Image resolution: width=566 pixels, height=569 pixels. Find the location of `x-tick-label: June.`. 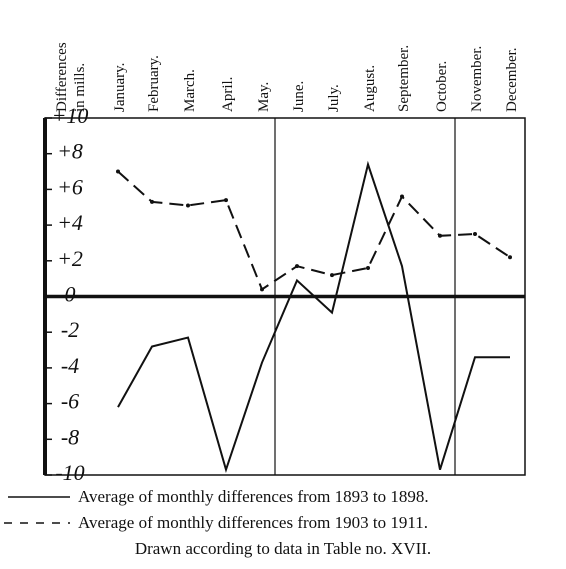

x-tick-label: June. is located at coordinates (299, 96).